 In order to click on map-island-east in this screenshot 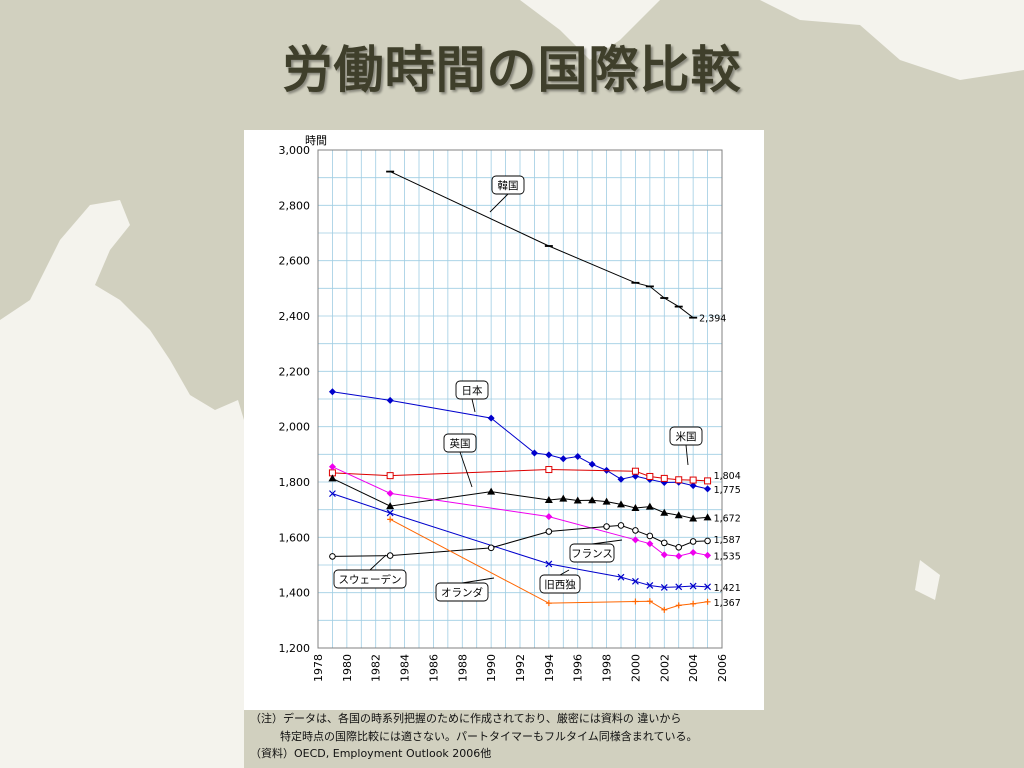, I will do `click(927, 580)`.